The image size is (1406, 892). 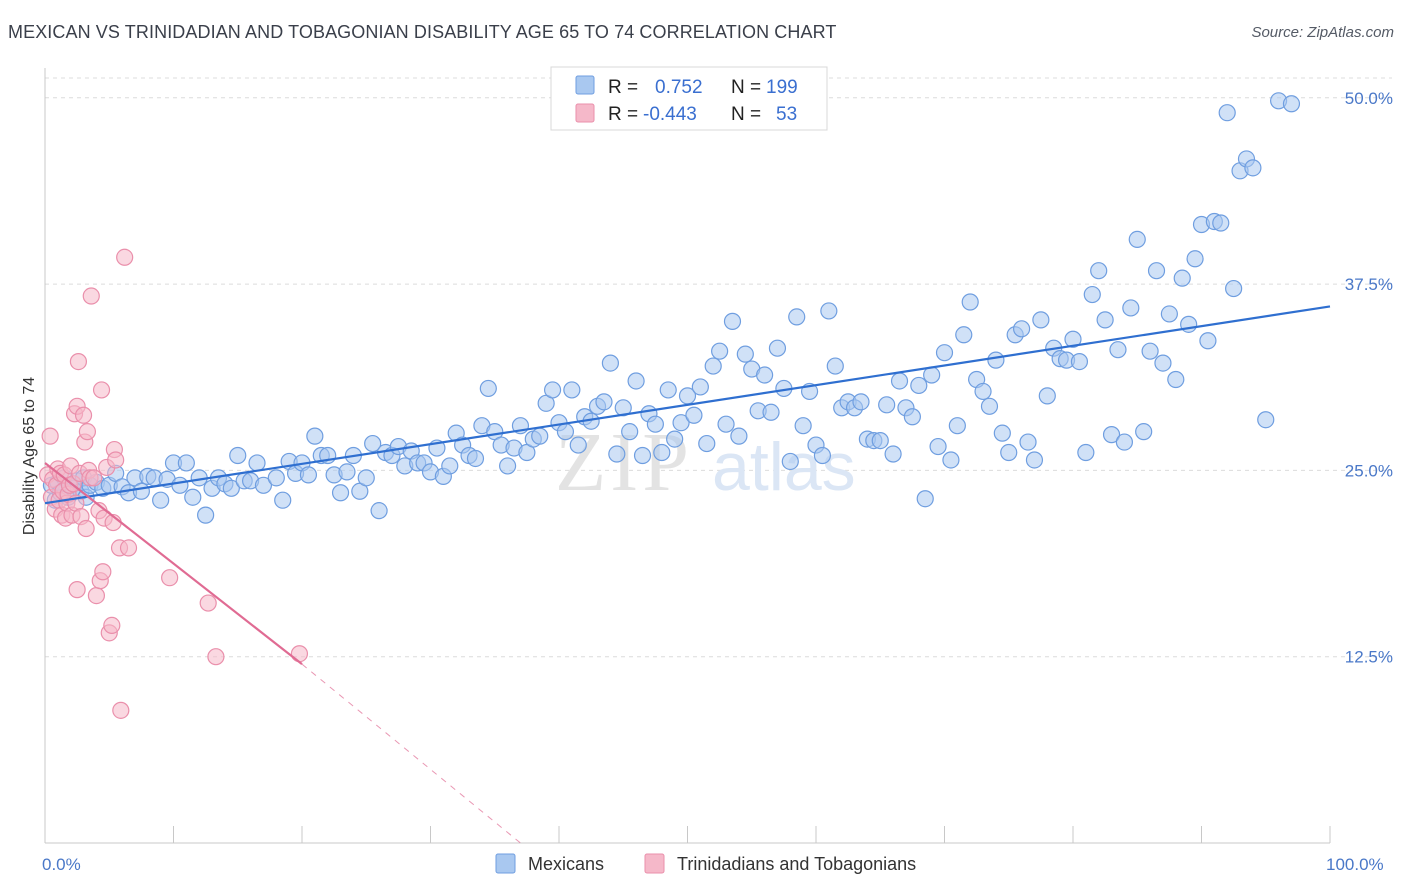 What do you see at coordinates (1369, 378) in the screenshot?
I see `y-tick-labels: 12.5% 25.0% 37.5% 50.0%` at bounding box center [1369, 378].